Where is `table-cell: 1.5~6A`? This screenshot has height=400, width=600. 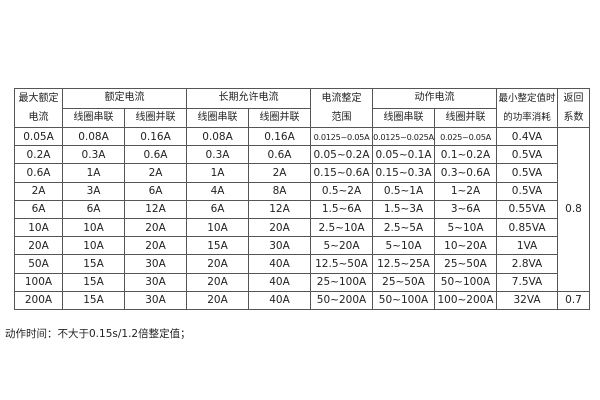 table-cell: 1.5~6A is located at coordinates (341, 209).